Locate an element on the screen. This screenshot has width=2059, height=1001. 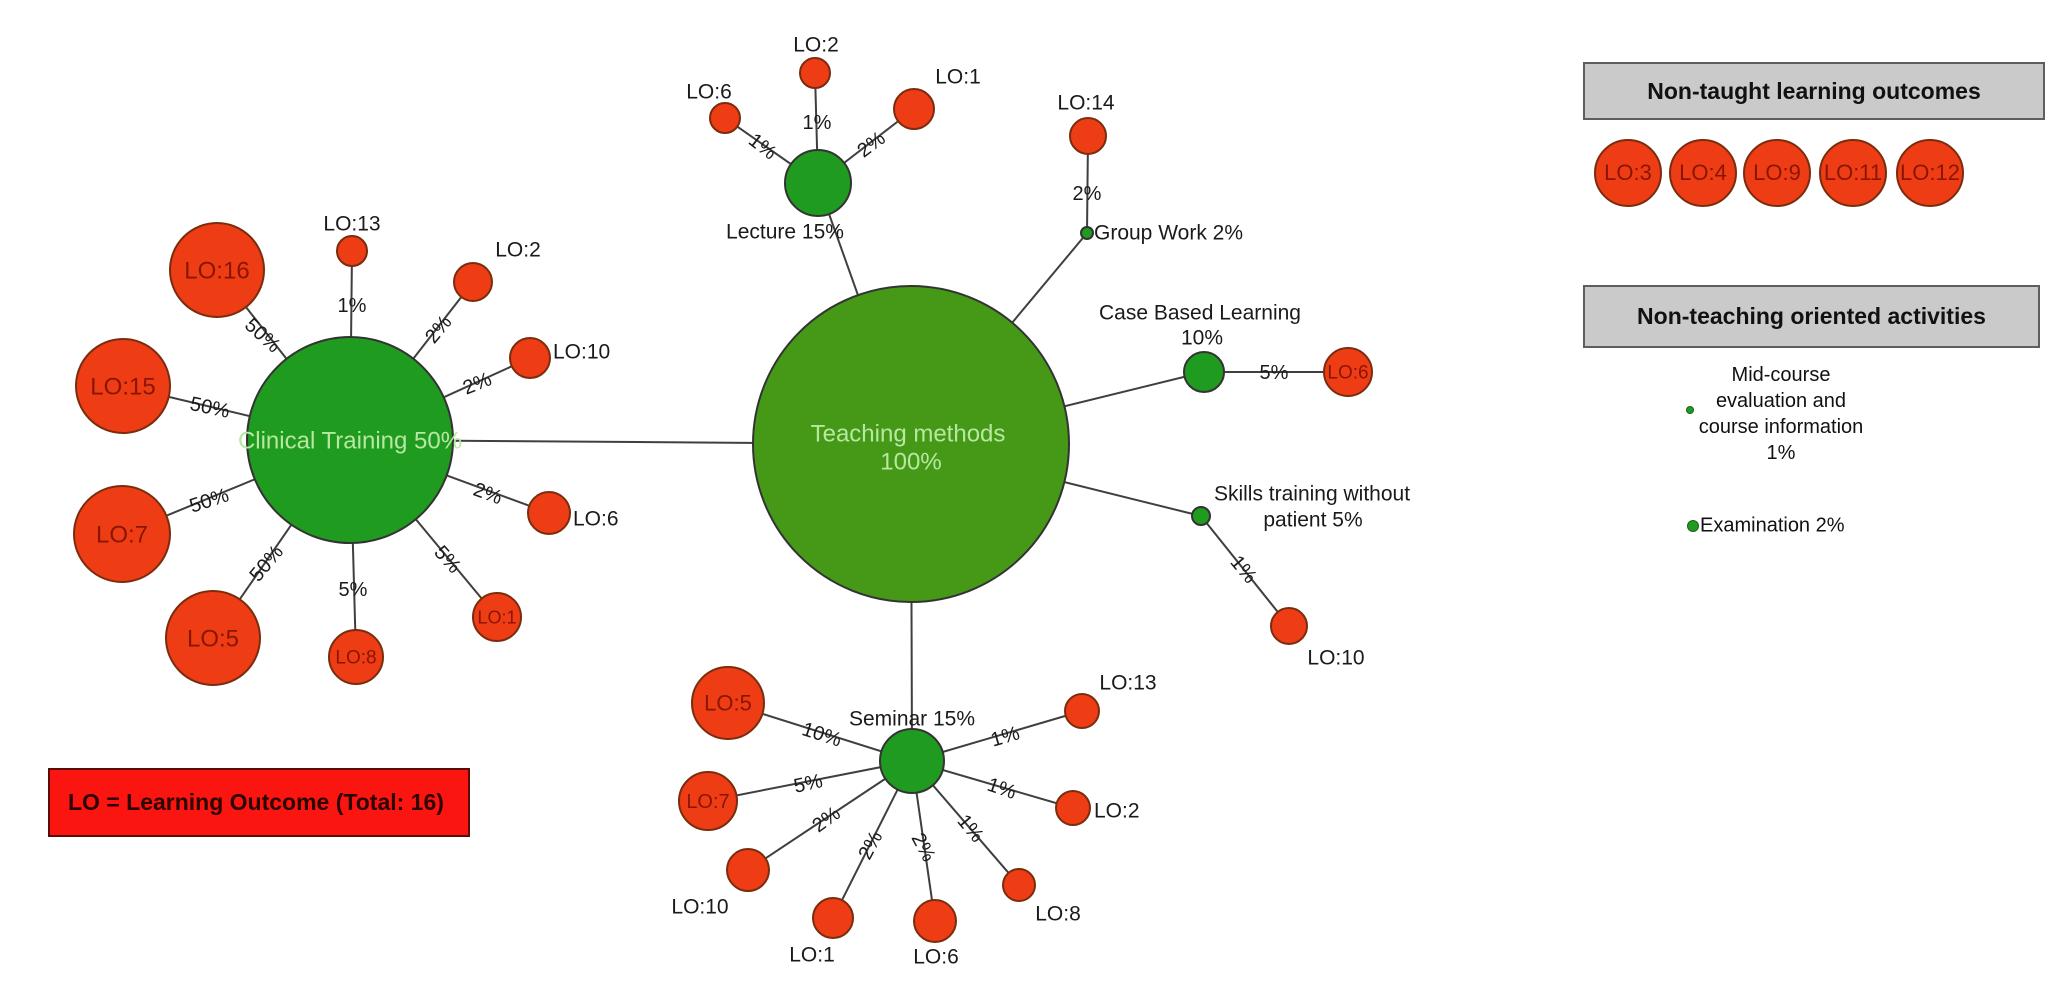
node-clinical-training-label: Clinical Training 50% is located at coordinates (350, 440).